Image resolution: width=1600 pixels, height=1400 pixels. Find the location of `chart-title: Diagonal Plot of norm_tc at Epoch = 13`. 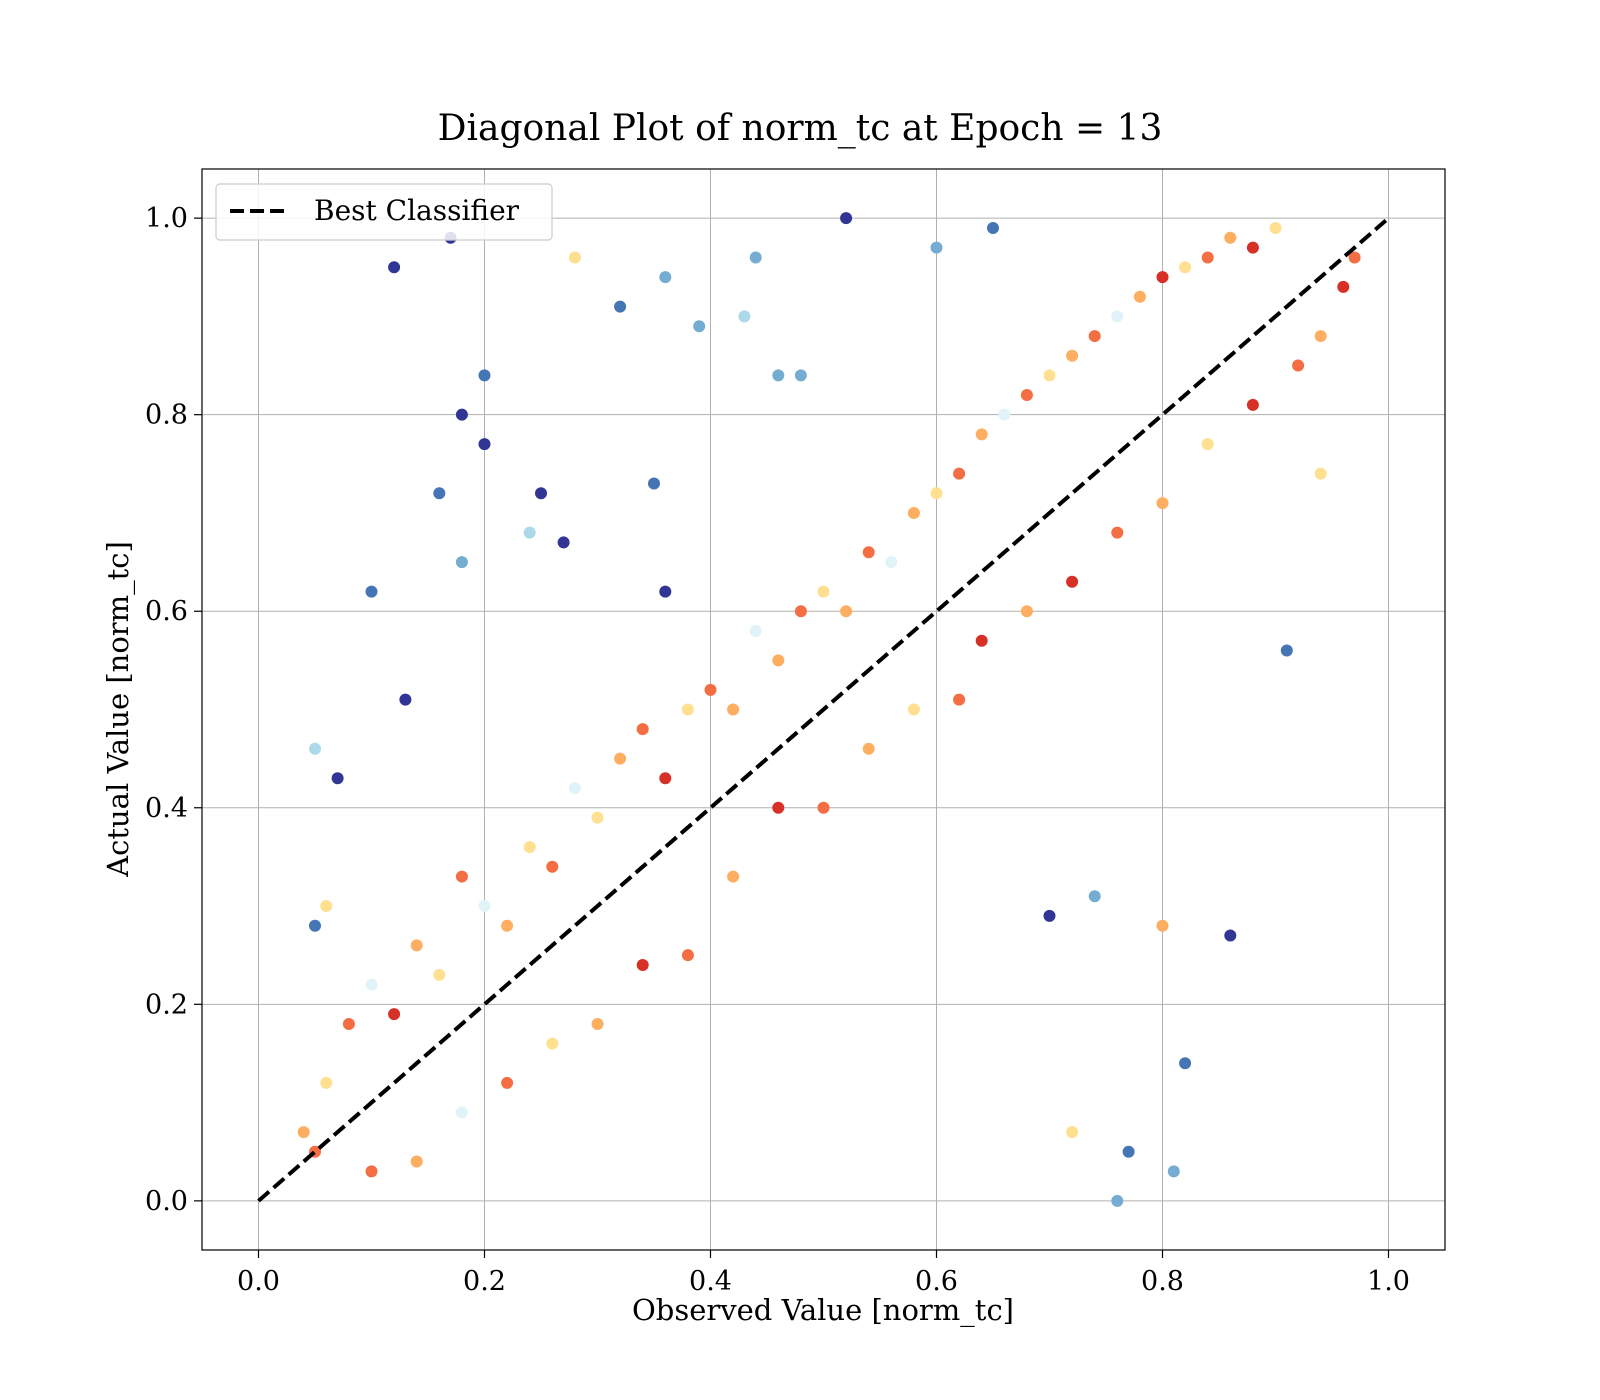

chart-title: Diagonal Plot of norm_tc at Epoch = 13 is located at coordinates (800, 128).